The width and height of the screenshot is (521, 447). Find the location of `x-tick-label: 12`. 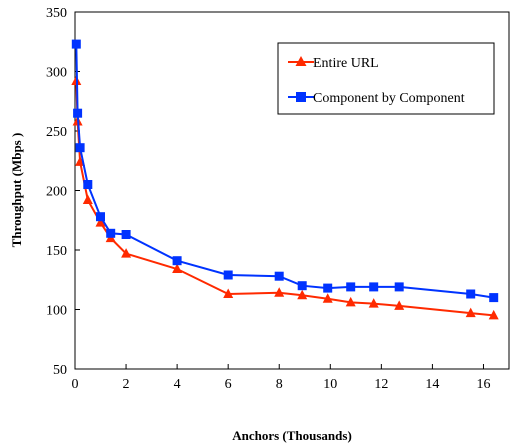

x-tick-label: 12 is located at coordinates (381, 384).